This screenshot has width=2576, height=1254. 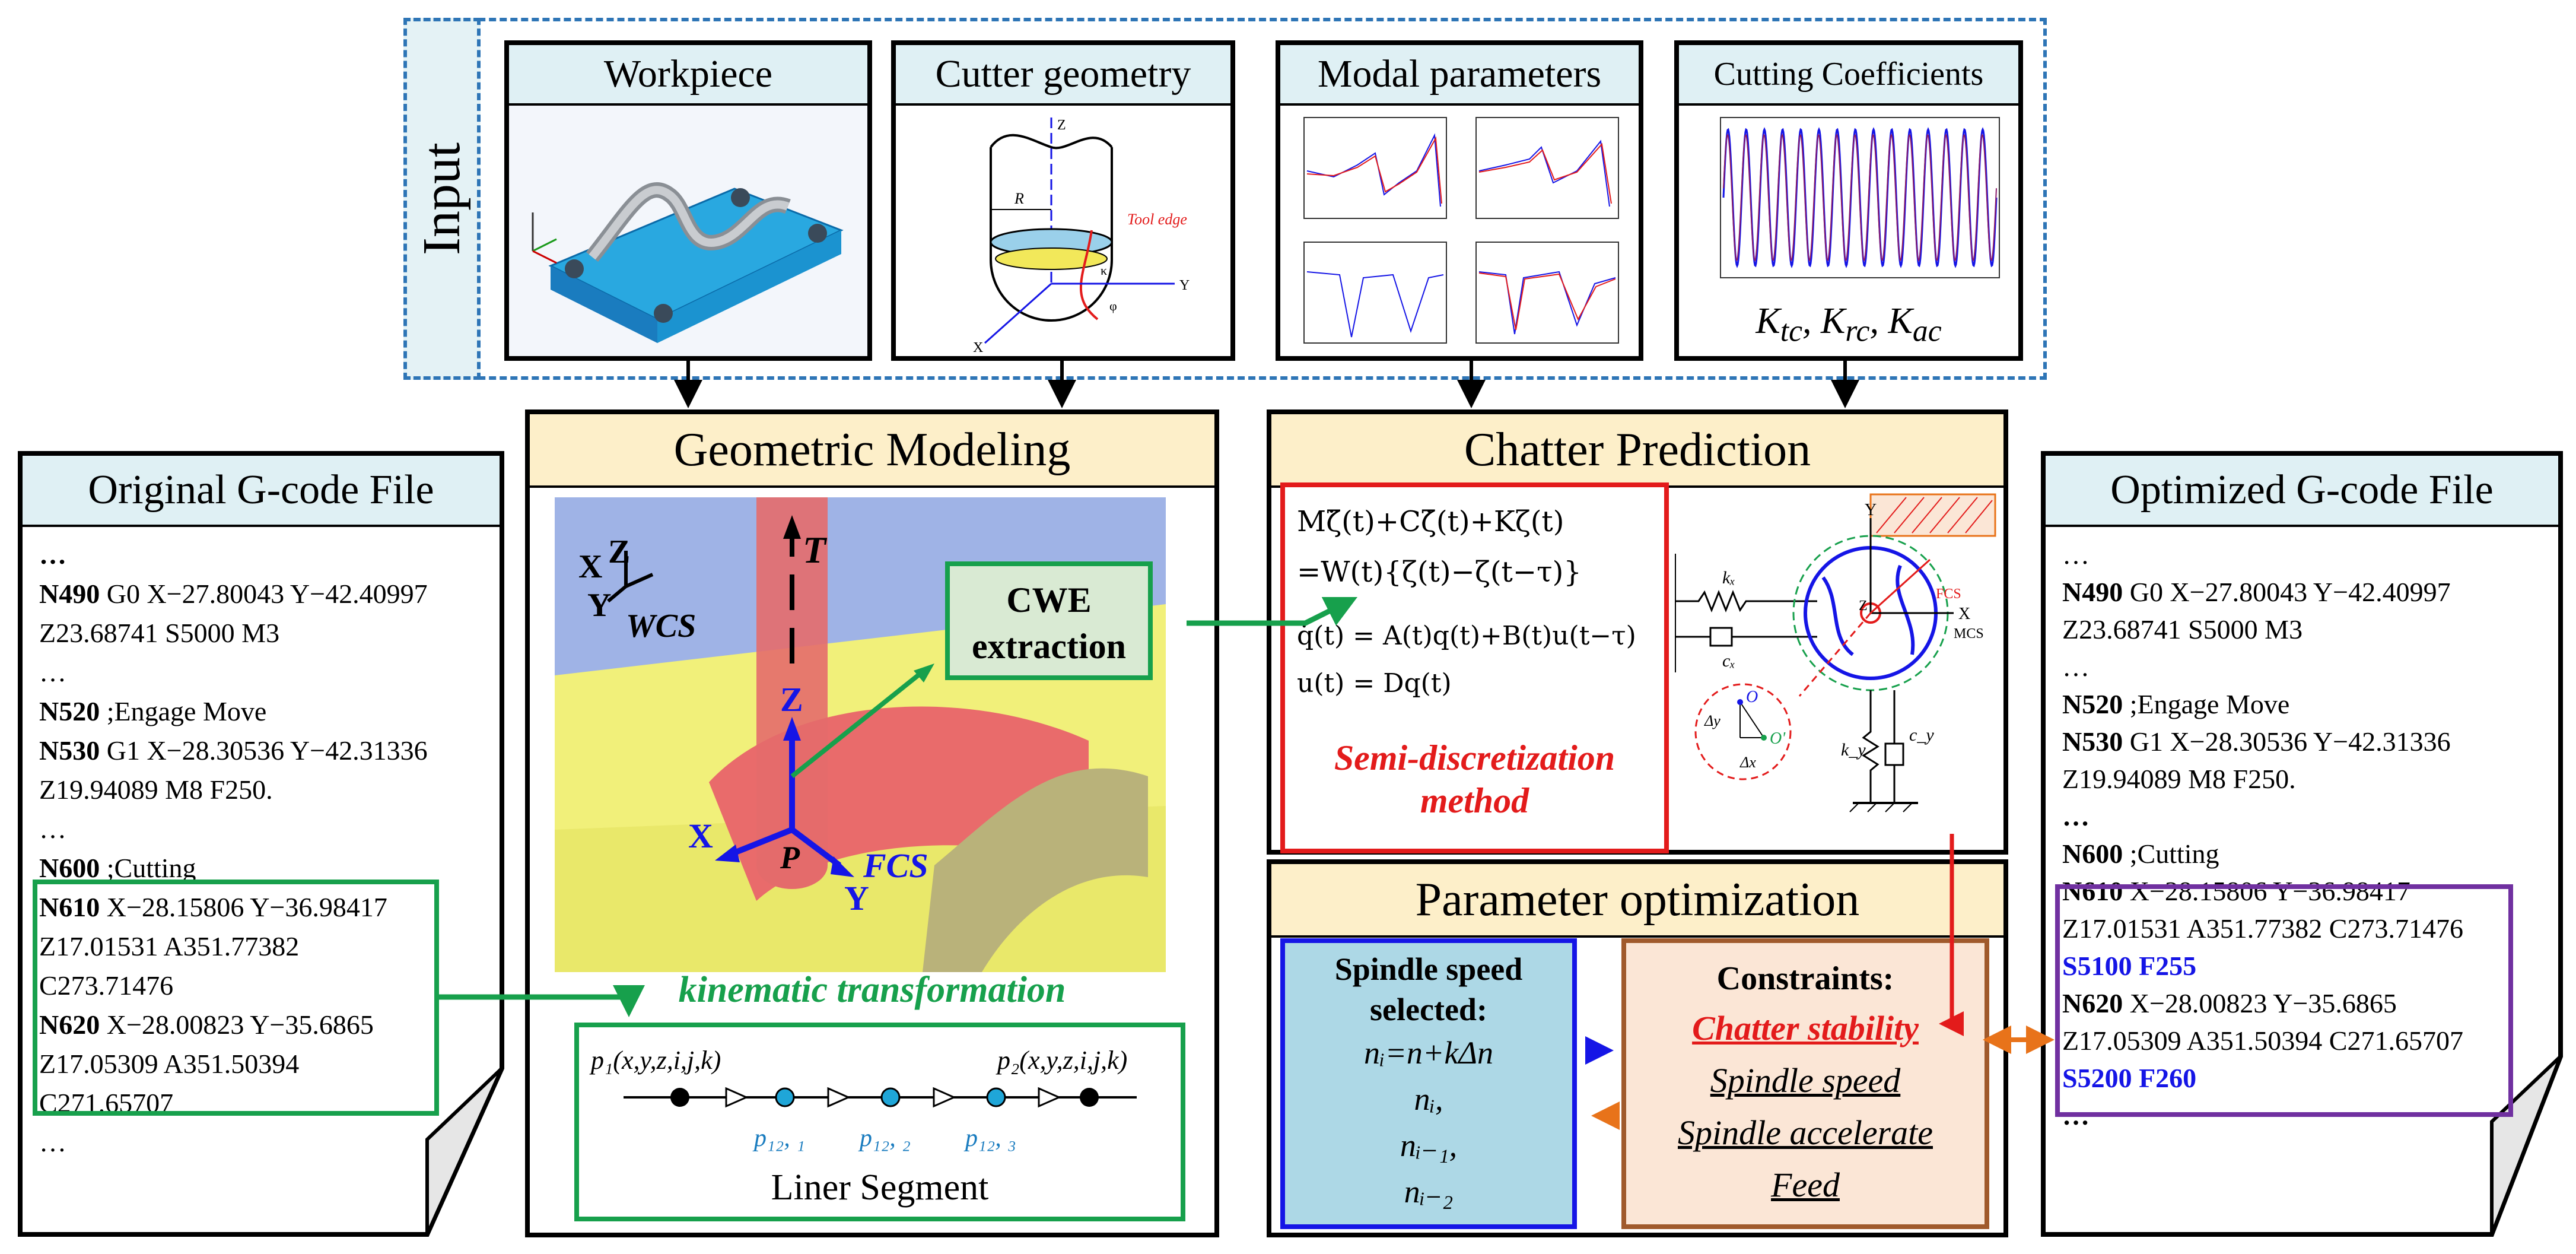 I want to click on spindle-title-line2: selected:, so click(x=1428, y=1009).